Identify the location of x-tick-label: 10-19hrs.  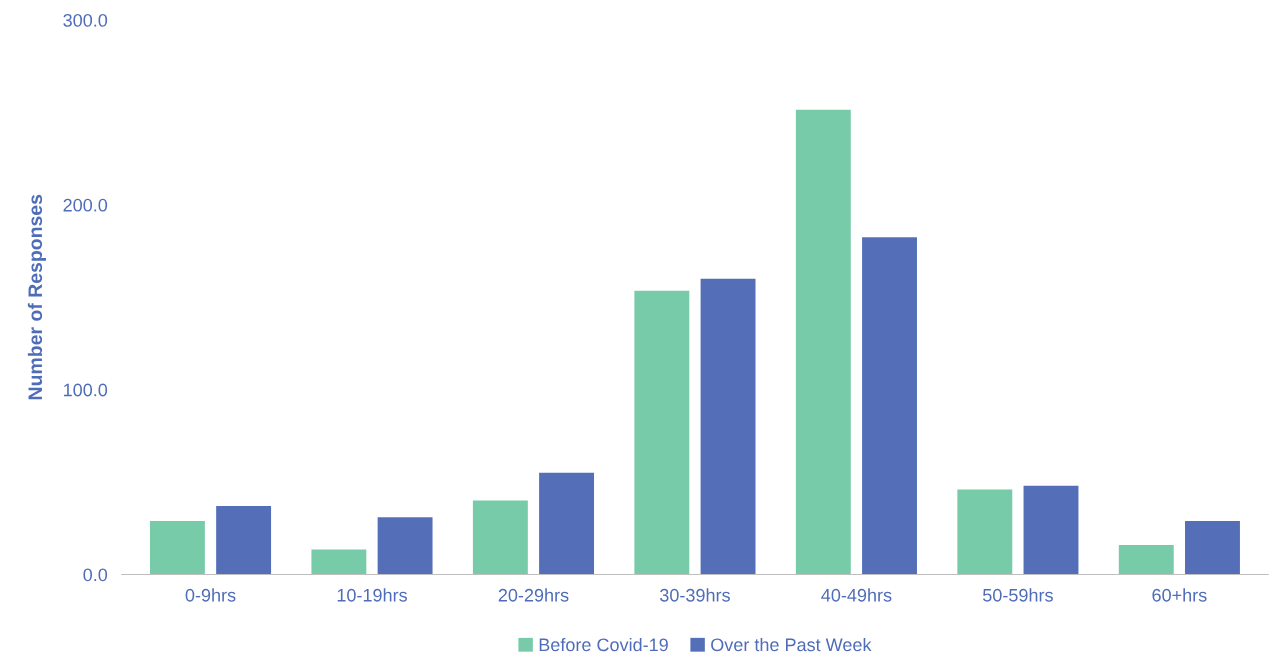
(372, 595).